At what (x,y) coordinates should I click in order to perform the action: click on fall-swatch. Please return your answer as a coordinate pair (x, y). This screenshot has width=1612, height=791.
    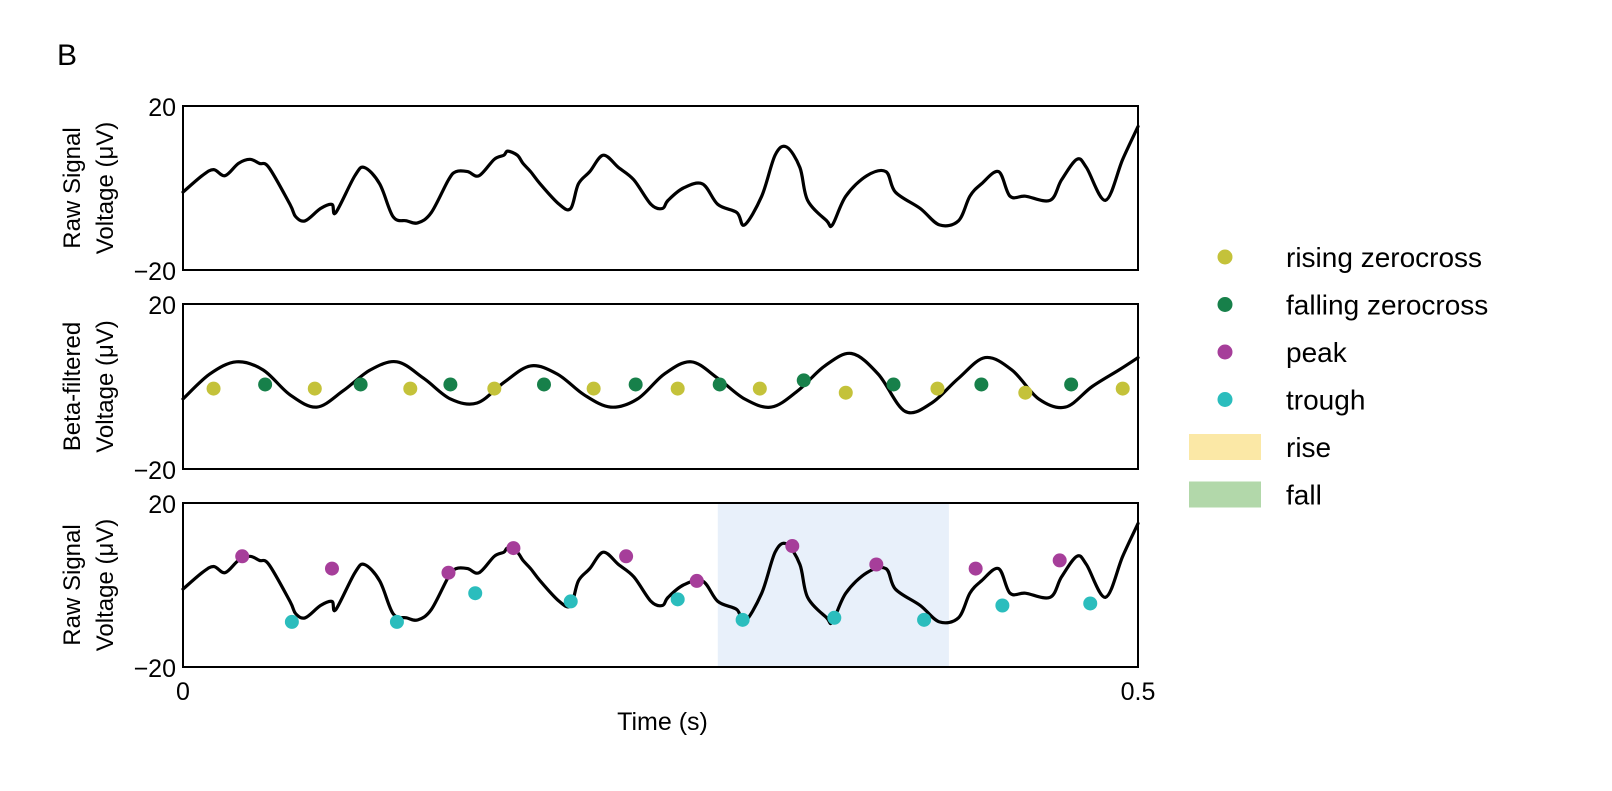
    Looking at the image, I should click on (1225, 494).